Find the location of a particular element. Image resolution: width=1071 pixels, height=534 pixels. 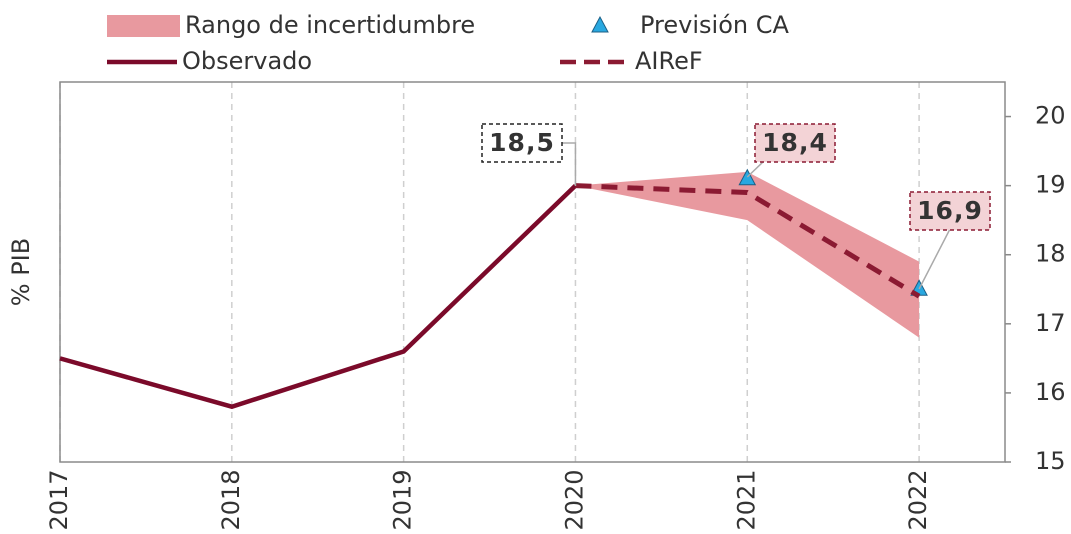

x-tick-label: 2020 is located at coordinates (574, 499).